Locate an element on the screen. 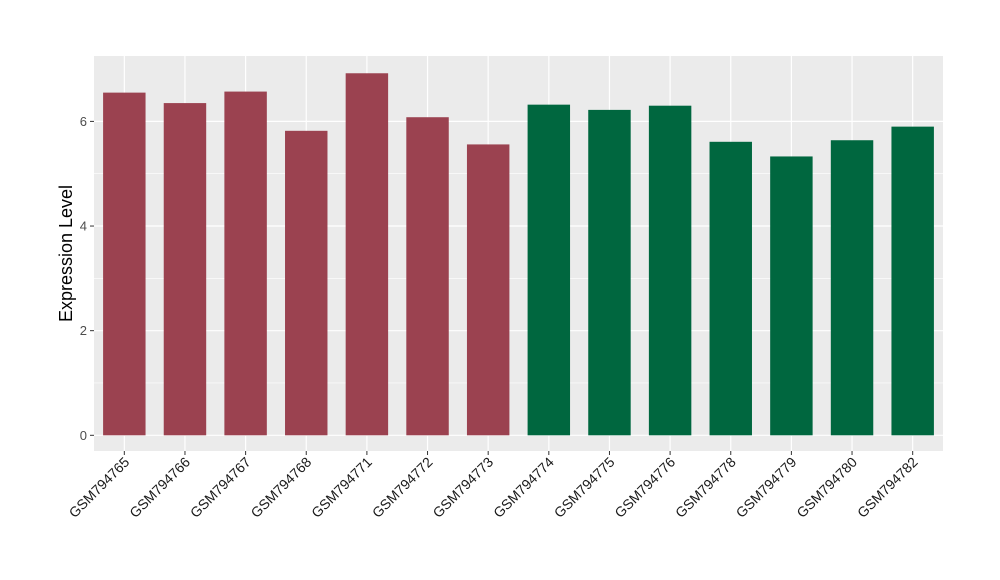  bar-GSM794775 is located at coordinates (609, 272).